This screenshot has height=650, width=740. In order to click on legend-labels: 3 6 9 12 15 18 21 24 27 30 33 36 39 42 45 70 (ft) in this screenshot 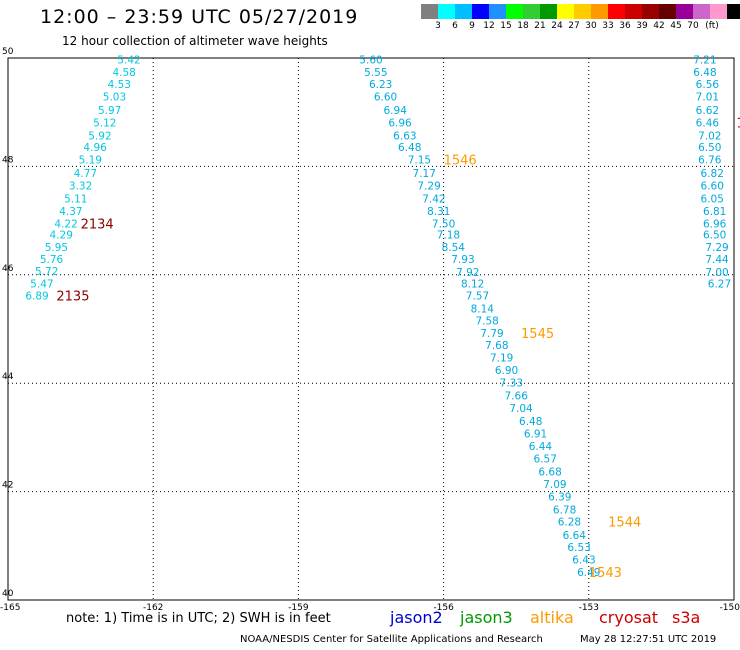, I will do `click(580, 26)`.